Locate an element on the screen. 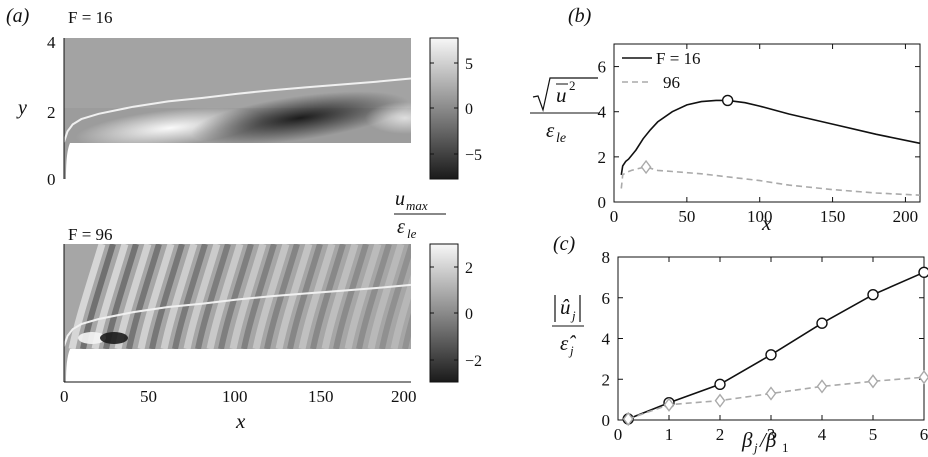 The height and width of the screenshot is (457, 928). c-ylabel-eps: ε̂ is located at coordinates (568, 343).